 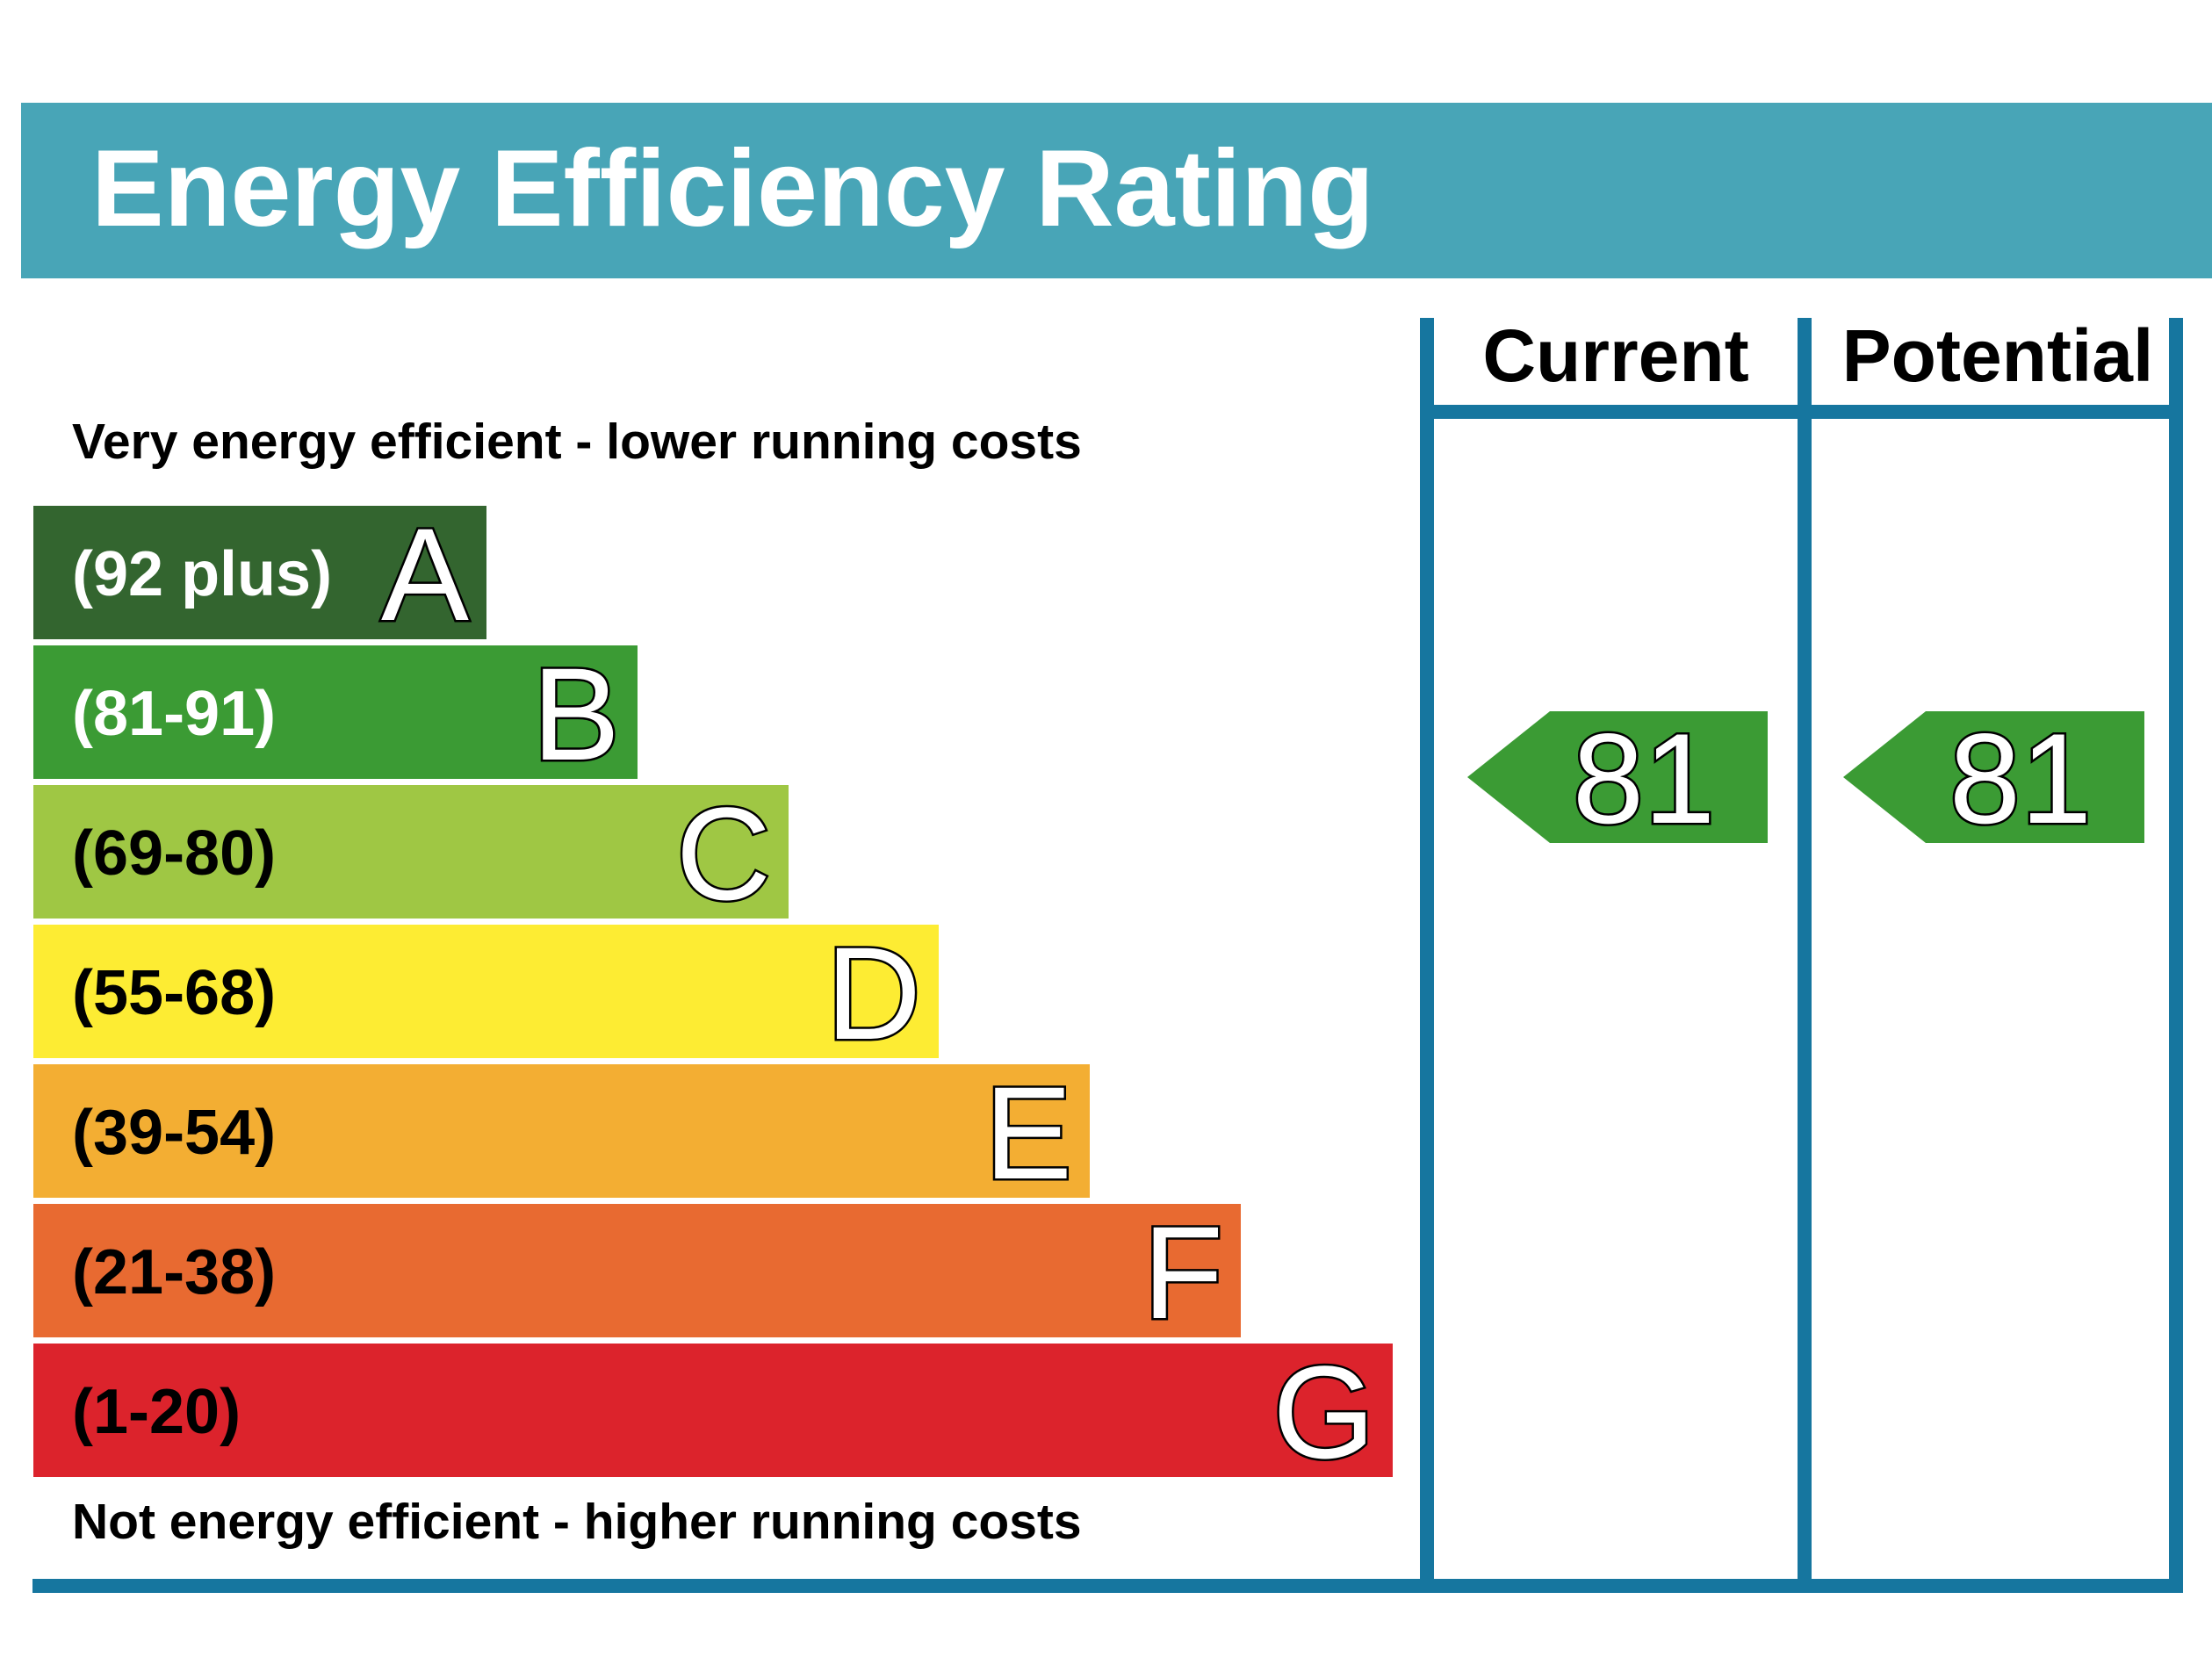 I want to click on band-d-letter: D, so click(x=874, y=993).